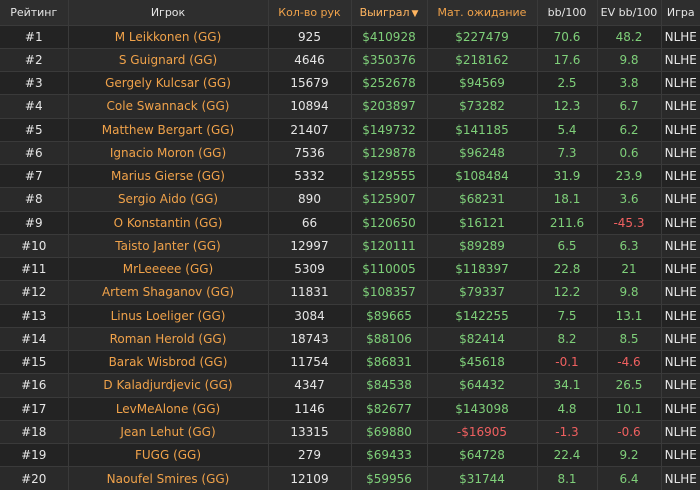 This screenshot has width=700, height=490. I want to click on cell-bb100: 18.1, so click(567, 199).